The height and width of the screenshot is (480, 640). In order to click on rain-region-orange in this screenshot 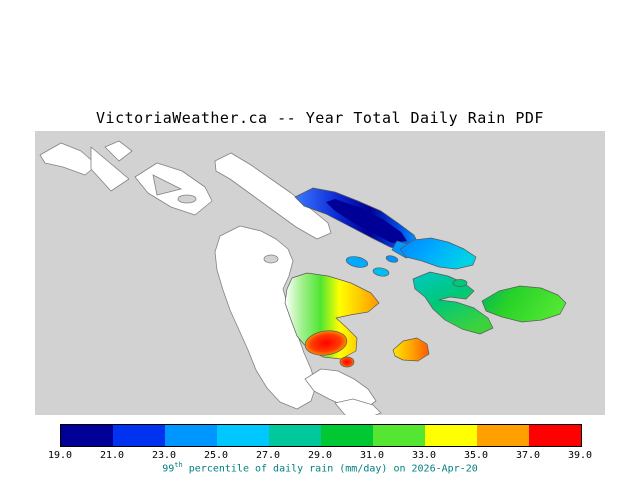, I will do `click(411, 349)`.